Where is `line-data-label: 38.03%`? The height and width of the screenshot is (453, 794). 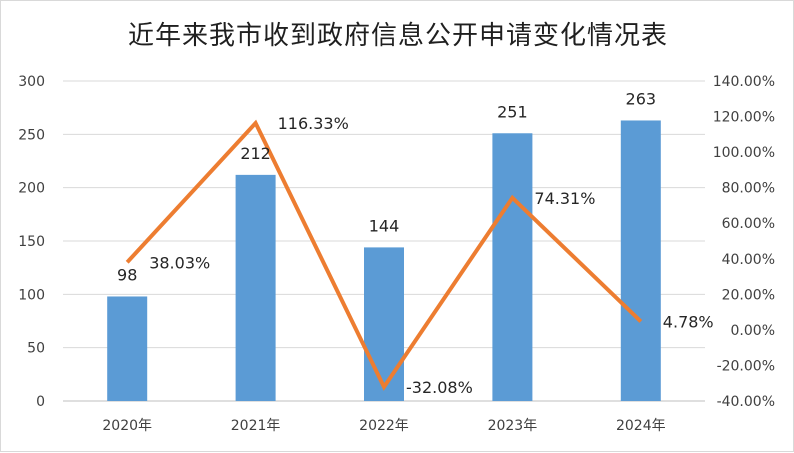 line-data-label: 38.03% is located at coordinates (179, 262).